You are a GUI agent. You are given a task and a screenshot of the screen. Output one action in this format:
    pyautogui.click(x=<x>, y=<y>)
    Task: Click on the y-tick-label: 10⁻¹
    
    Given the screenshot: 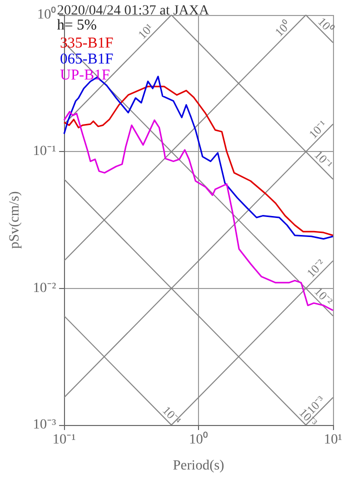 What is the action you would take?
    pyautogui.click(x=44, y=152)
    